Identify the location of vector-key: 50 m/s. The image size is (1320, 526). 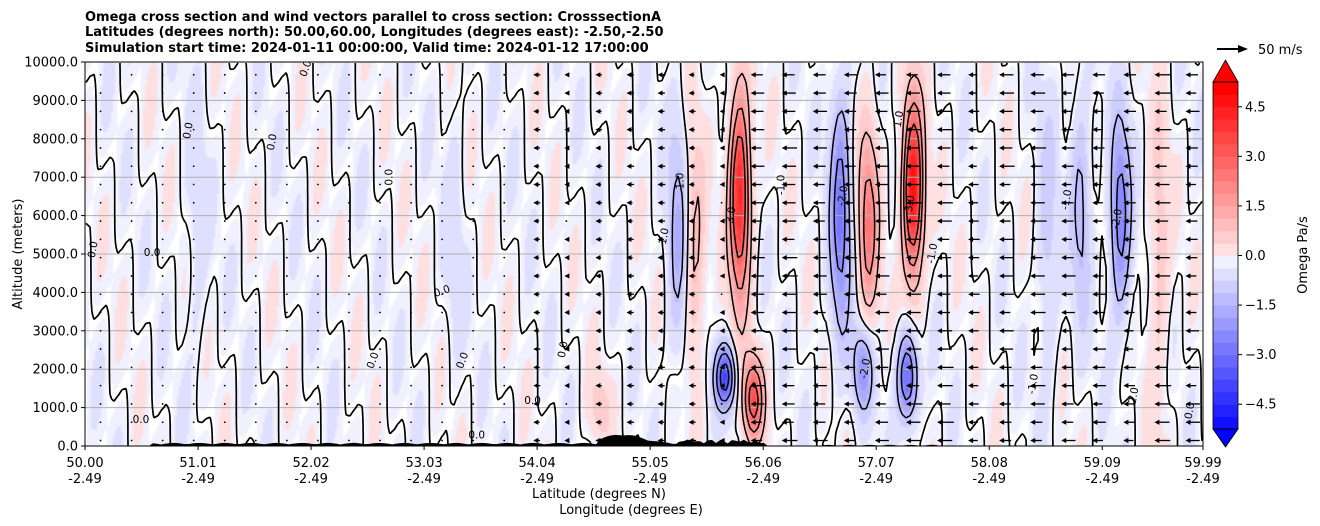
(1260, 50).